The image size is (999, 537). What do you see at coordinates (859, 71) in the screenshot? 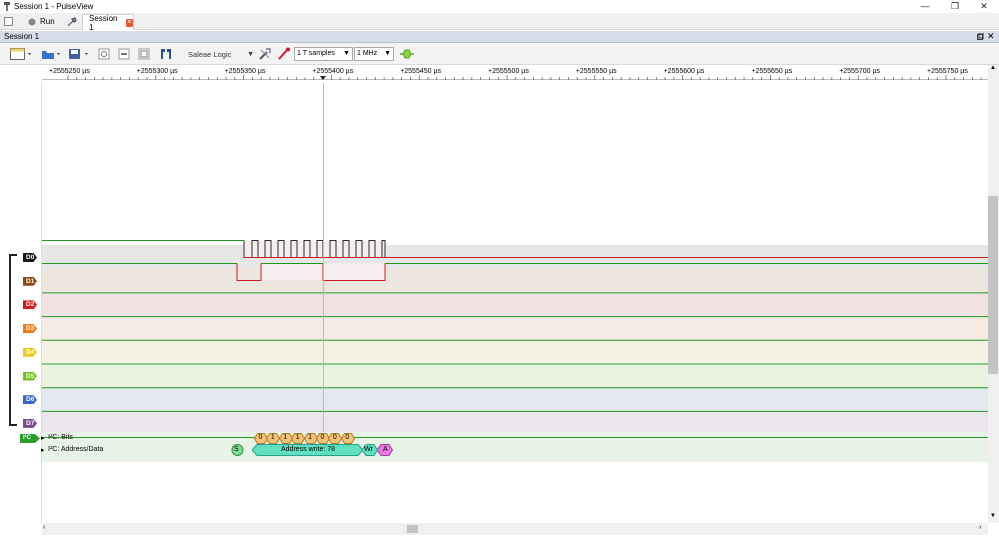
I see `ruler-tick-label: +2555700 µs` at bounding box center [859, 71].